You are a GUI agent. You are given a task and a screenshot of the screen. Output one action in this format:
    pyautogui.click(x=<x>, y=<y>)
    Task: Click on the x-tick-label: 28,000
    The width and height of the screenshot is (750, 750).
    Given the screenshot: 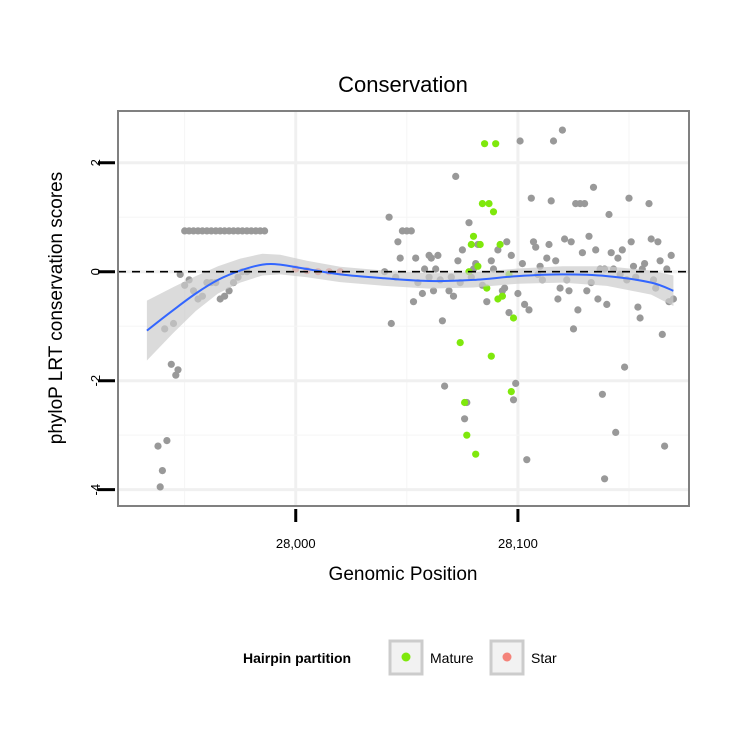 What is the action you would take?
    pyautogui.click(x=296, y=543)
    